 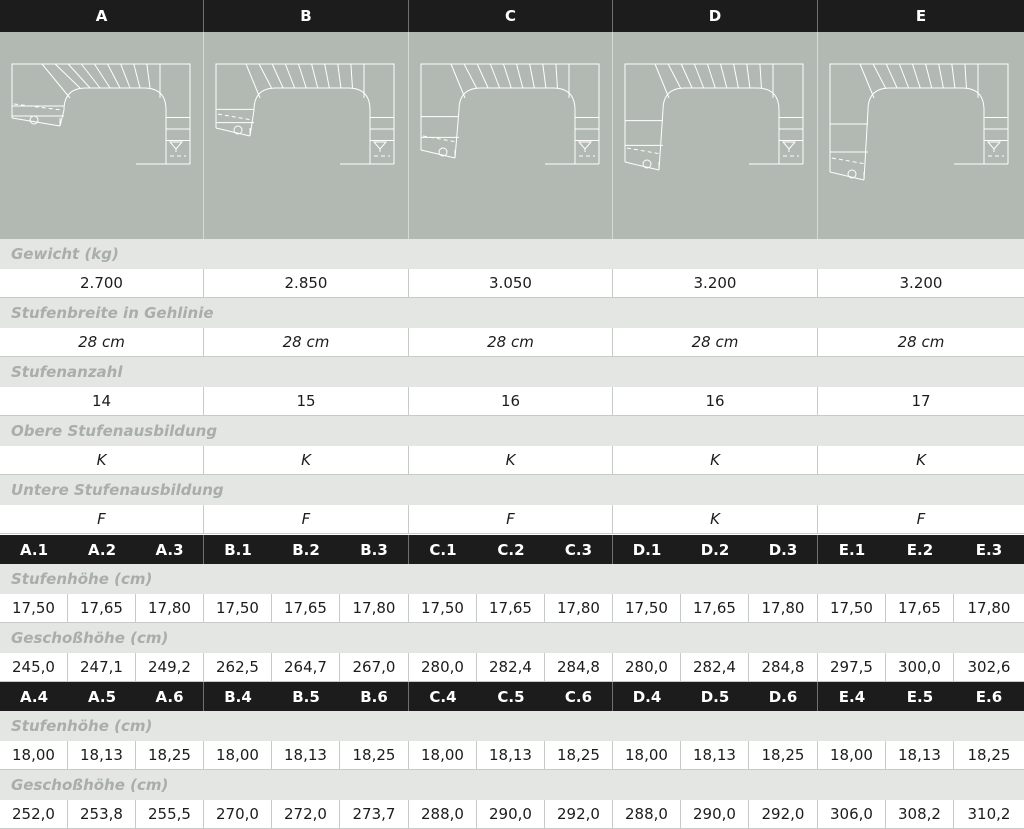 What do you see at coordinates (170, 696) in the screenshot?
I see `subvariant-code: A.6` at bounding box center [170, 696].